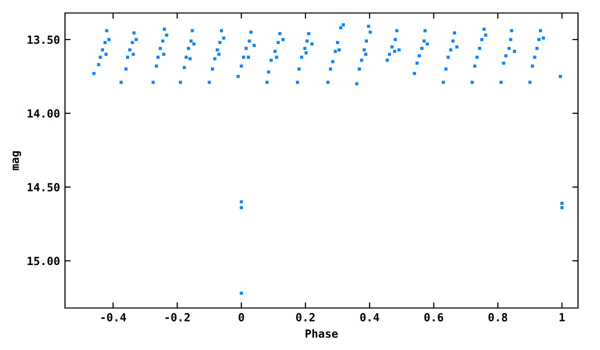 The width and height of the screenshot is (600, 350). What do you see at coordinates (44, 113) in the screenshot?
I see `y-tick-label: 14.00` at bounding box center [44, 113].